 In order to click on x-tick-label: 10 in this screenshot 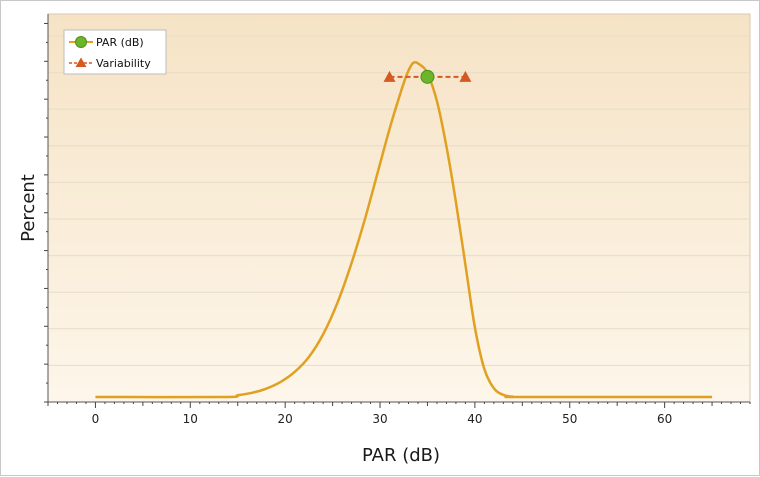, I will do `click(190, 419)`.